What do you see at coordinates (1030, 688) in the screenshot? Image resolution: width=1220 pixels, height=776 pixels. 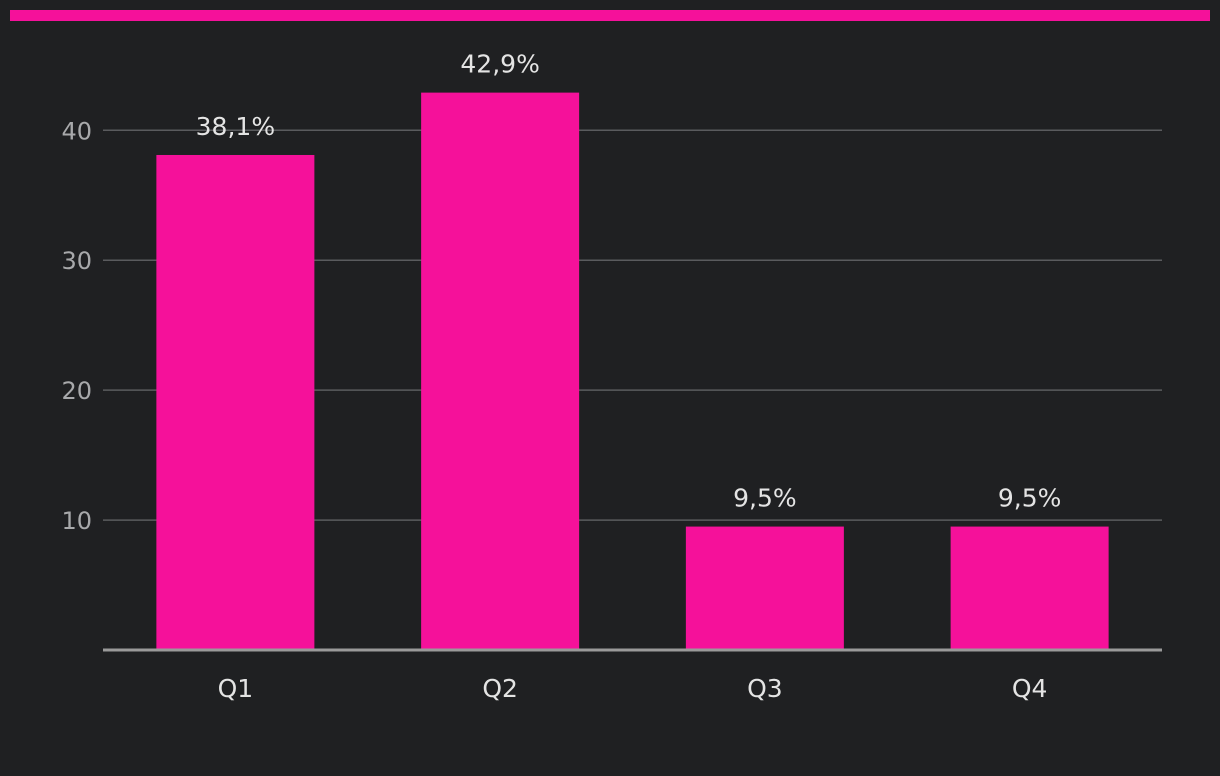 I see `x-tick-label: Q4` at bounding box center [1030, 688].